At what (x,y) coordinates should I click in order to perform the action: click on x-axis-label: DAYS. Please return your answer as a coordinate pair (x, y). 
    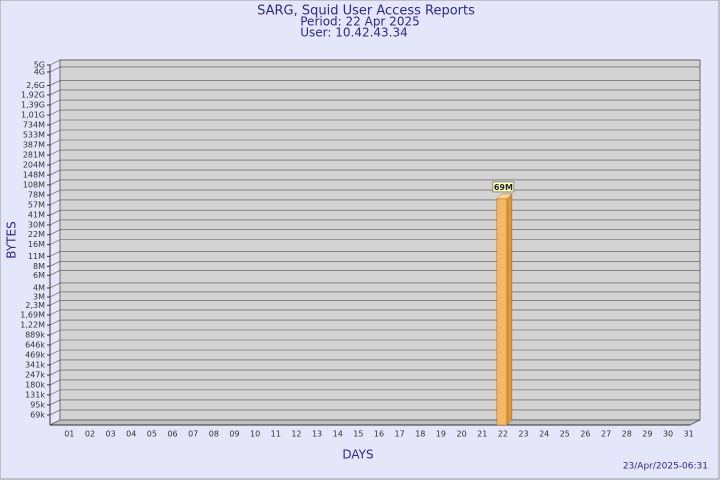
    Looking at the image, I should click on (357, 455).